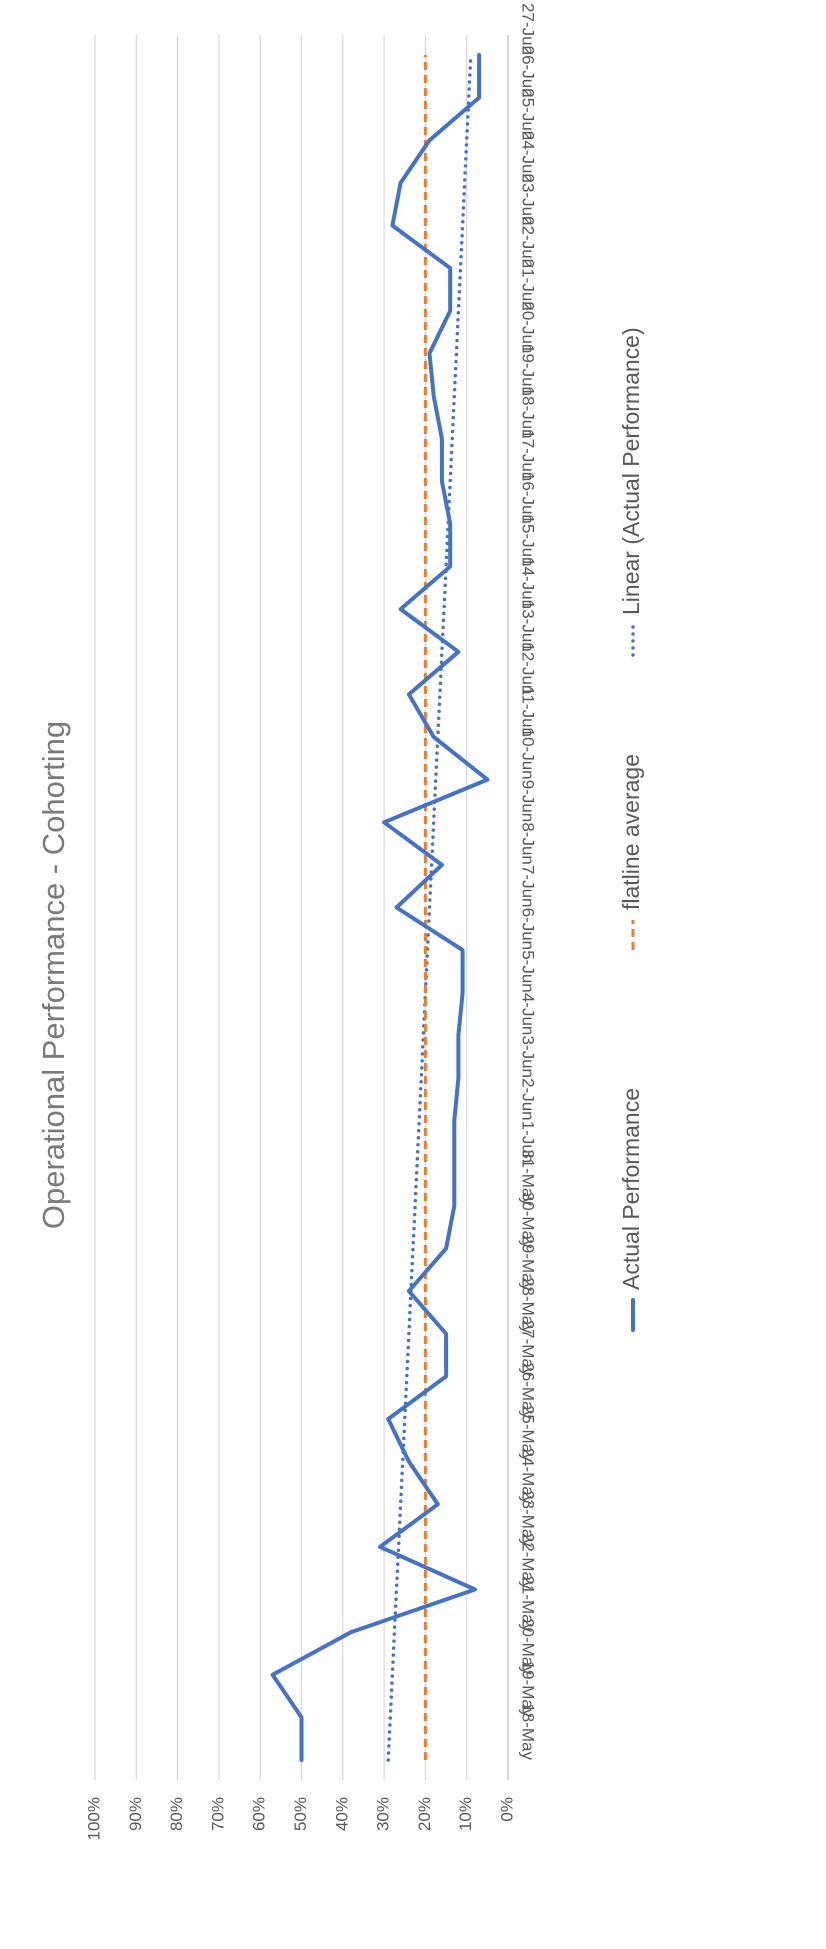 The image size is (826, 1949). Describe the element at coordinates (631, 1189) in the screenshot. I see `legend-label: Actual Performance` at that location.